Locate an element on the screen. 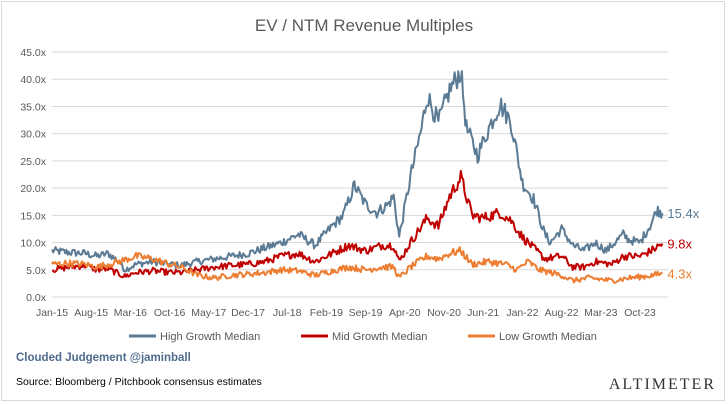 Image resolution: width=728 pixels, height=404 pixels. y-tick-label: 15.0x is located at coordinates (33, 216).